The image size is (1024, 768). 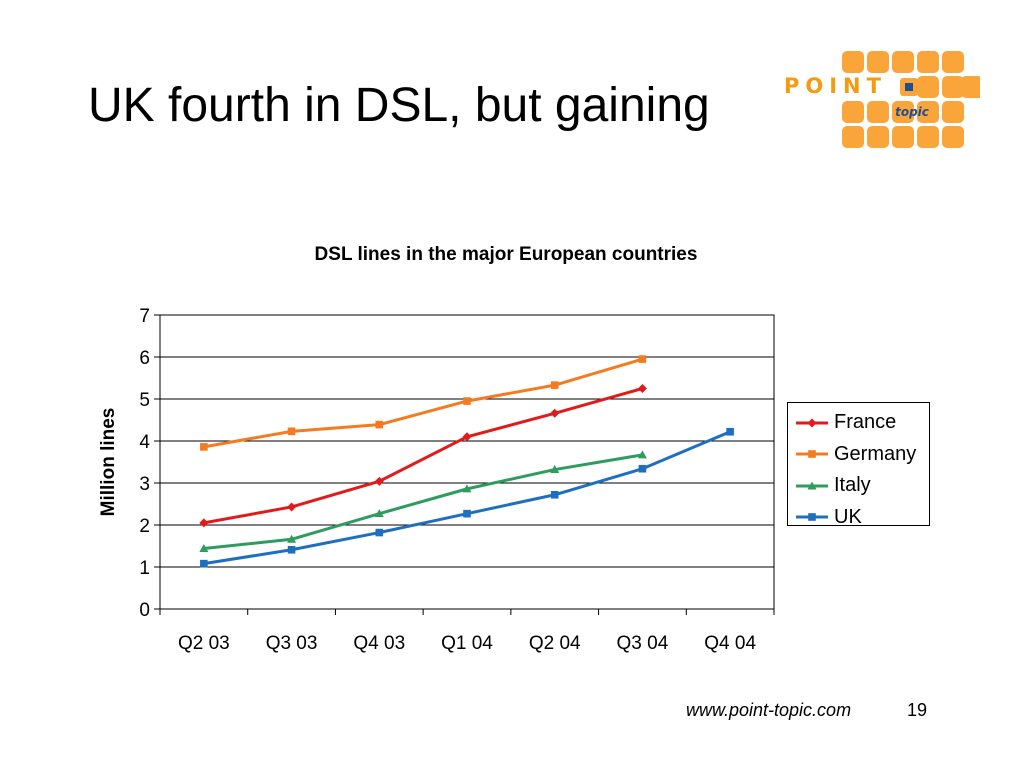 I want to click on logo-word: POINT, so click(x=835, y=86).